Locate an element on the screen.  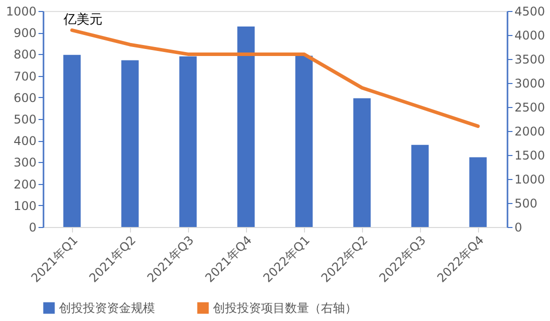
y-axis-title: 亿美元 is located at coordinates (82, 20).